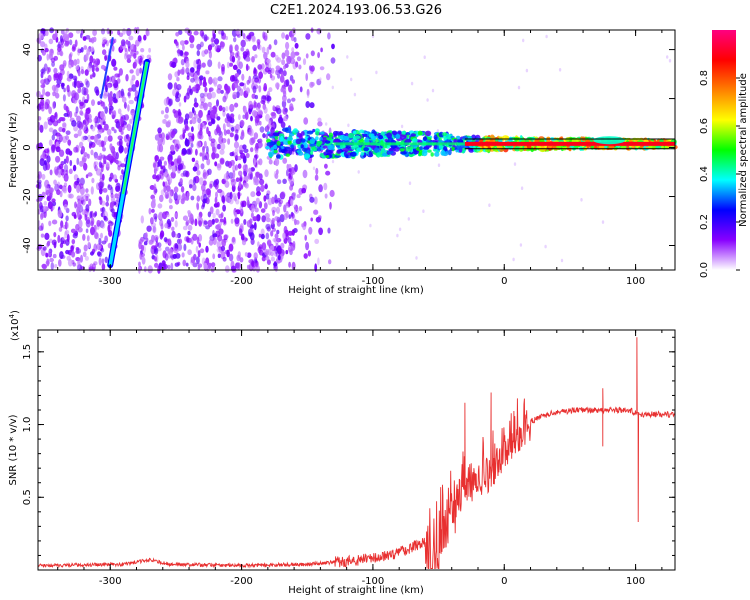  What do you see at coordinates (609, 140) in the screenshot?
I see `band-hump` at bounding box center [609, 140].